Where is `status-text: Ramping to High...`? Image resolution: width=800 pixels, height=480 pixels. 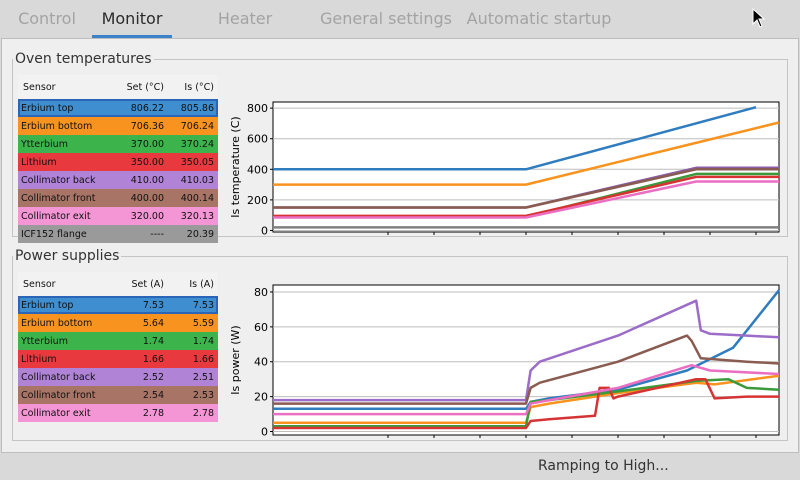 status-text: Ramping to High... is located at coordinates (603, 466).